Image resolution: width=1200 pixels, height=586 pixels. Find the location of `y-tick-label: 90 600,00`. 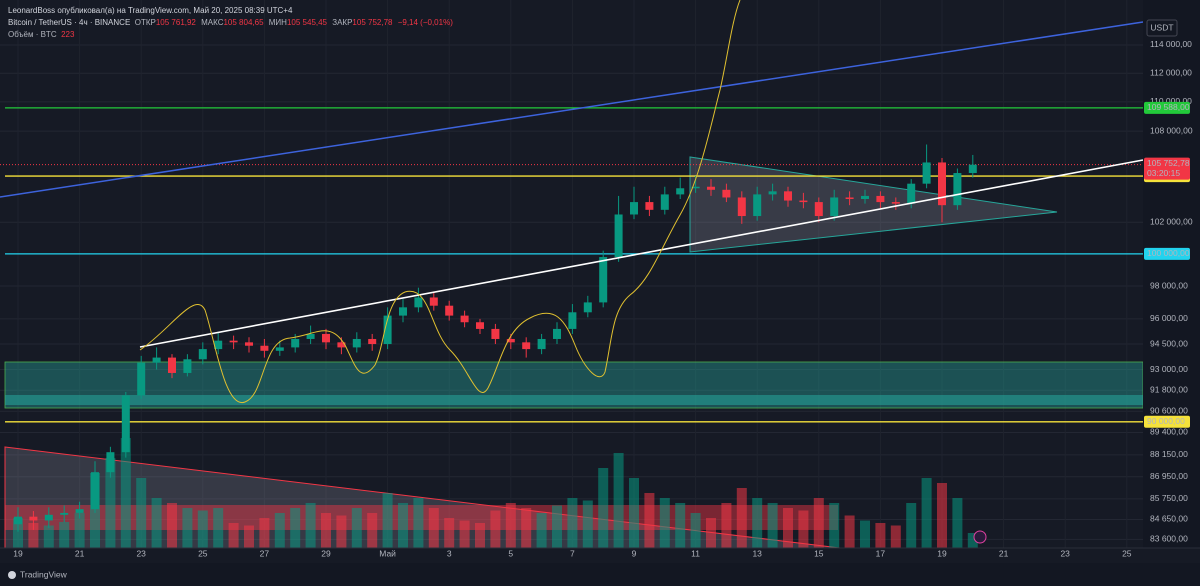

y-tick-label: 90 600,00 is located at coordinates (1169, 410).